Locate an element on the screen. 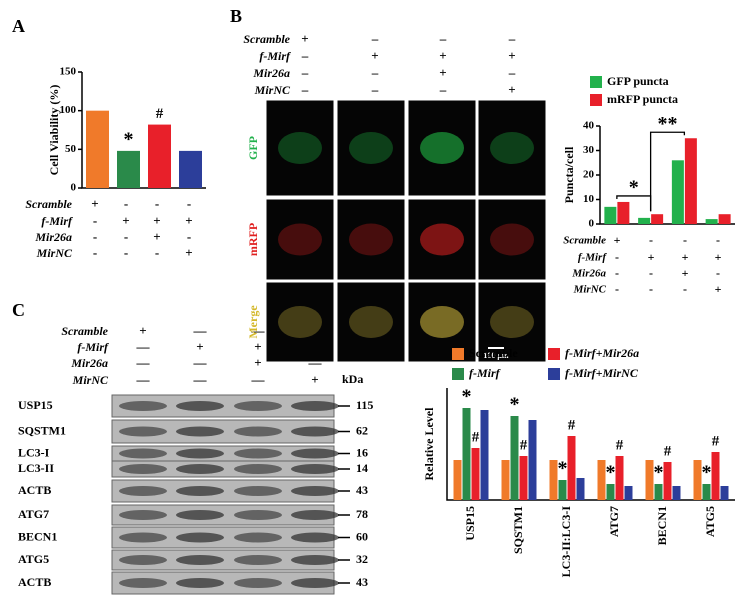 This screenshot has height=604, width=747. condition-label: Scramble is located at coordinates (48, 204).